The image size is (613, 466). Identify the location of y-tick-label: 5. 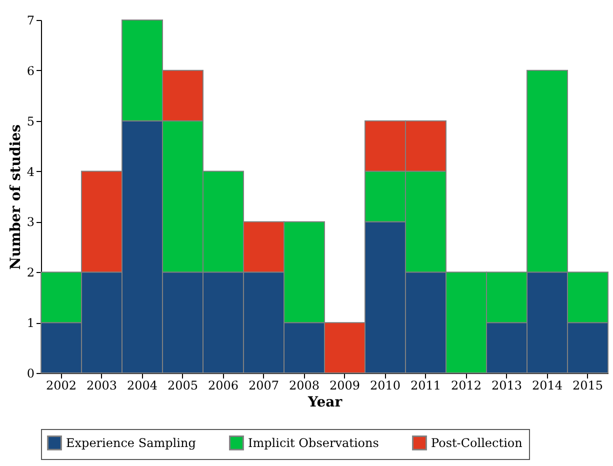
(30, 121).